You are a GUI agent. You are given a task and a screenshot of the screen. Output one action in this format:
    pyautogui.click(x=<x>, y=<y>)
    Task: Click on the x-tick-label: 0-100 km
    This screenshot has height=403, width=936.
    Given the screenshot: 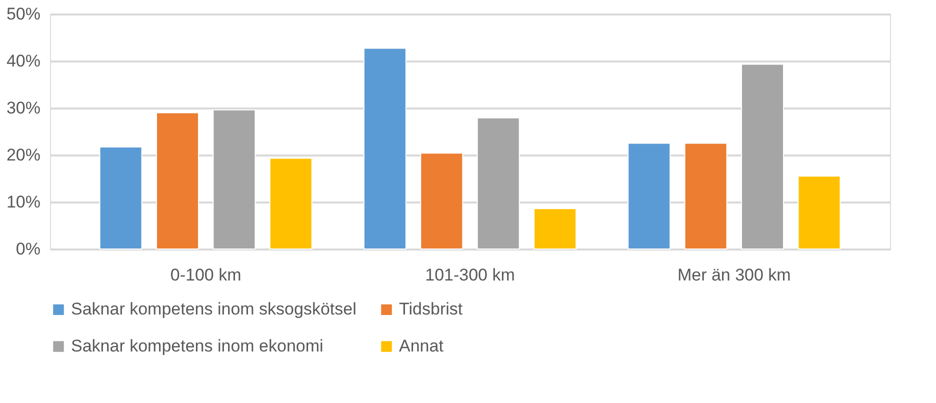 What is the action you would take?
    pyautogui.click(x=206, y=275)
    